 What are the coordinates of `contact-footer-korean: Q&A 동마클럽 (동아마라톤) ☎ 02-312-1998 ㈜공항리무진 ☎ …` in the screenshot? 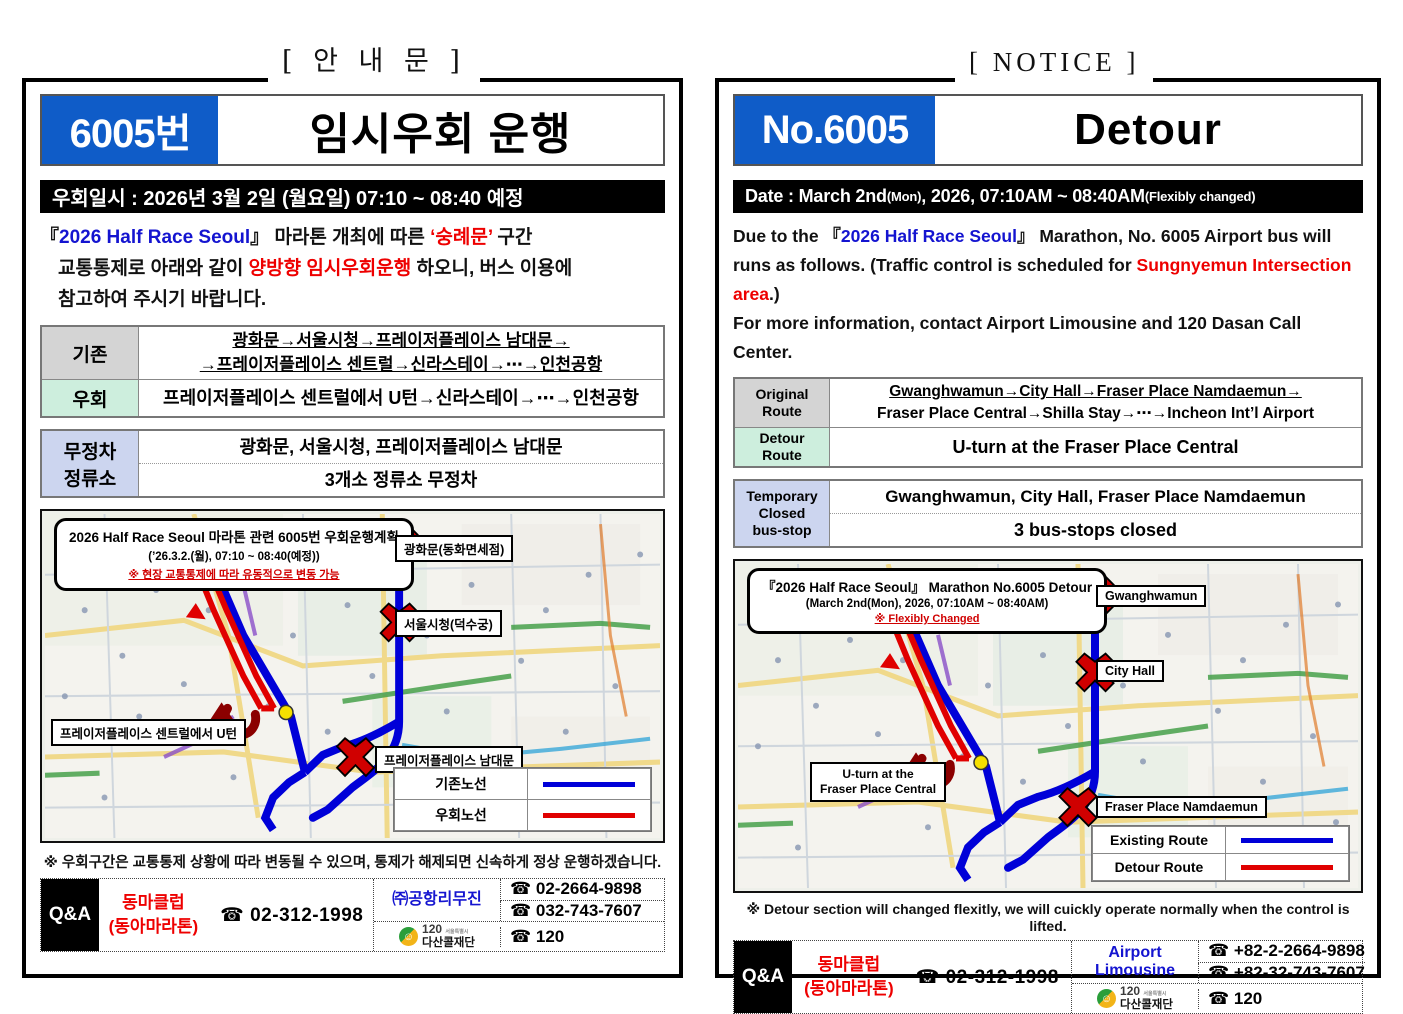 It's located at (352, 915).